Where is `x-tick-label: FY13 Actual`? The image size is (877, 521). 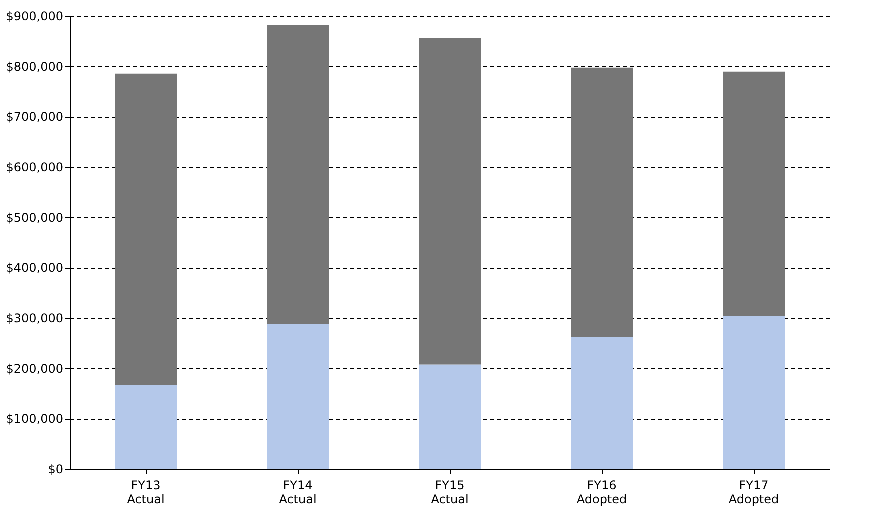
x-tick-label: FY13 Actual is located at coordinates (146, 492).